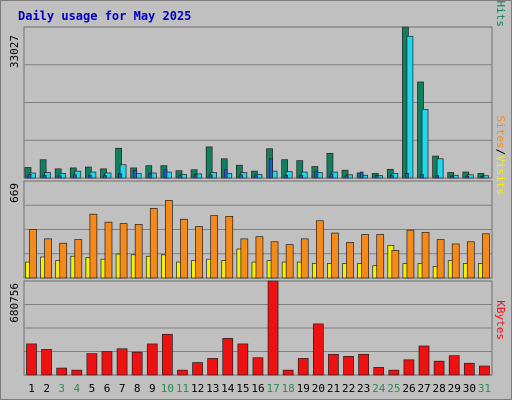  What do you see at coordinates (14, 303) in the screenshot?
I see `bottom-max-label: 680756` at bounding box center [14, 303].